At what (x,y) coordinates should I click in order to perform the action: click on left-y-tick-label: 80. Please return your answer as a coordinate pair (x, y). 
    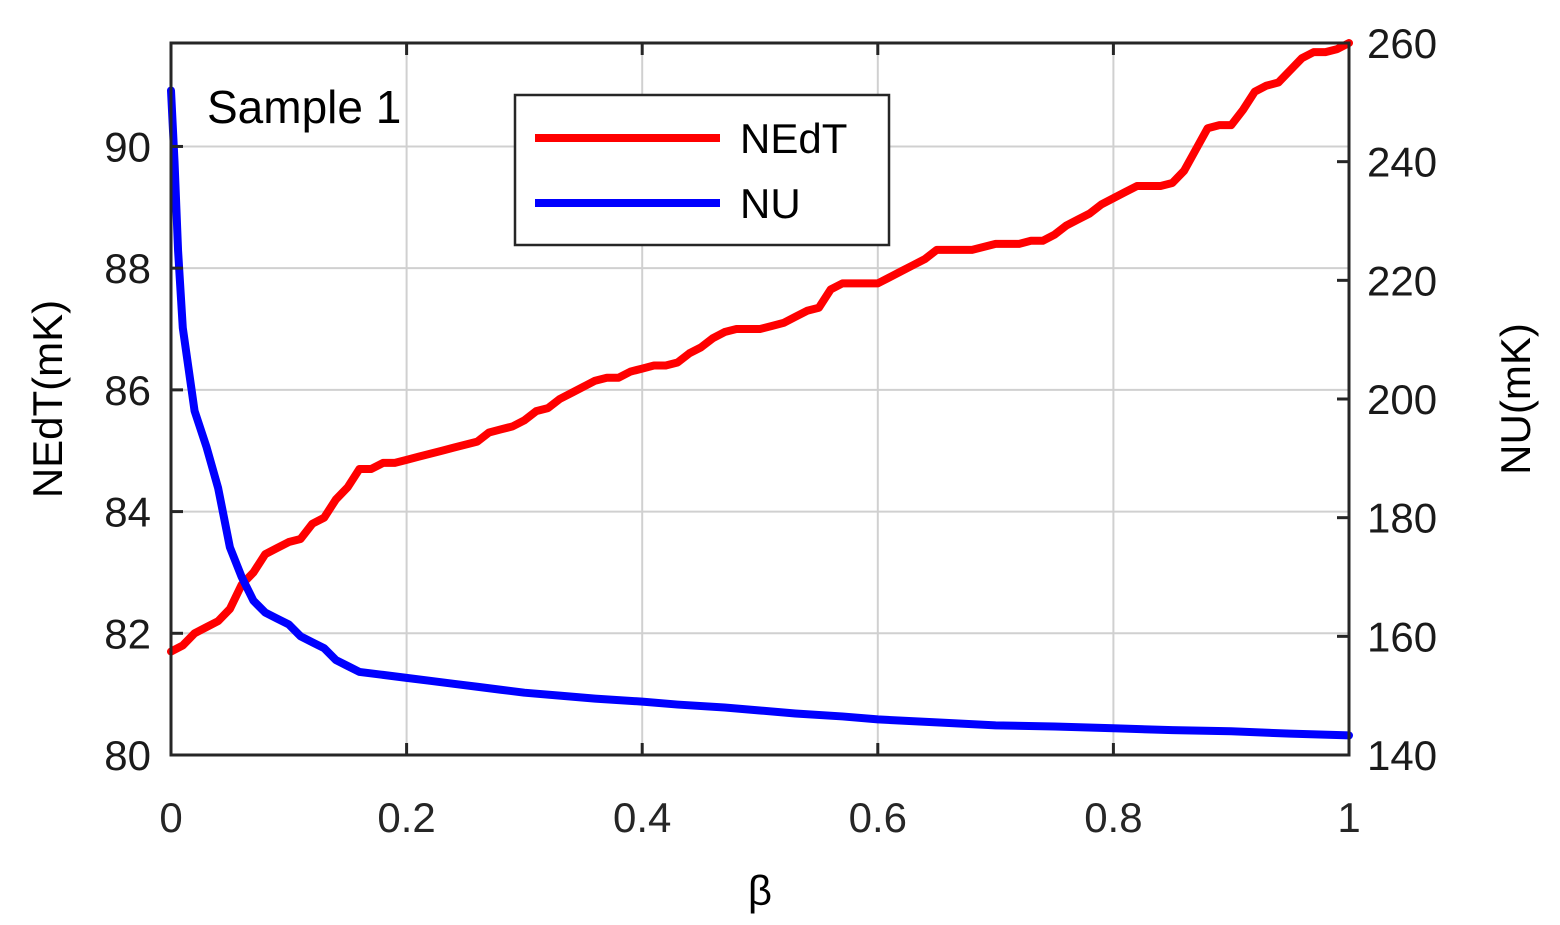
    Looking at the image, I should click on (127, 755).